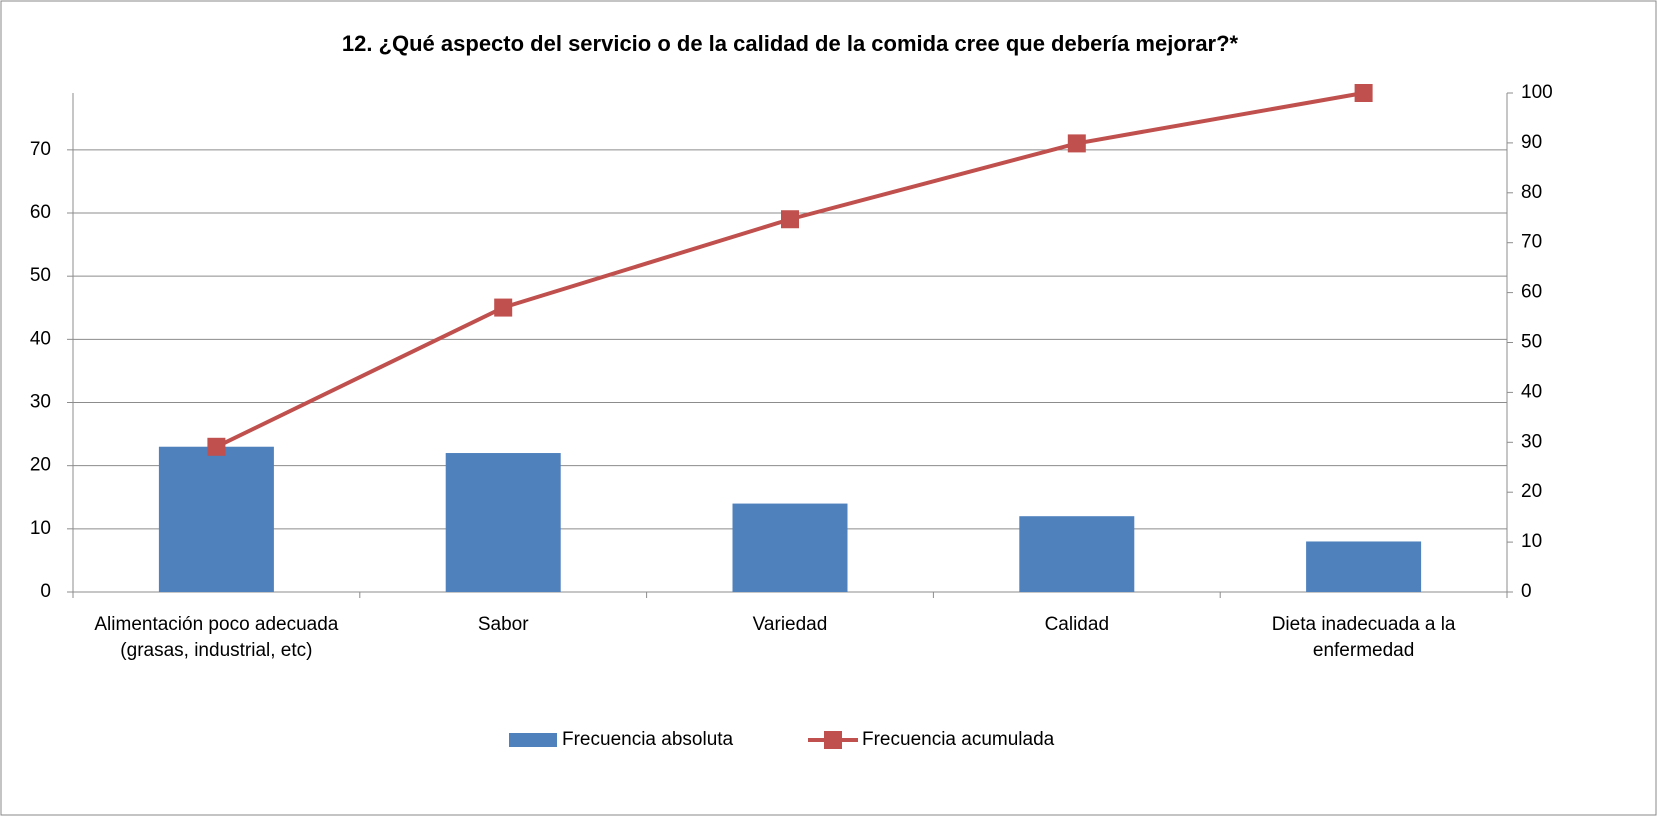 The height and width of the screenshot is (817, 1658). What do you see at coordinates (1537, 92) in the screenshot?
I see `y2-tick-label: 100` at bounding box center [1537, 92].